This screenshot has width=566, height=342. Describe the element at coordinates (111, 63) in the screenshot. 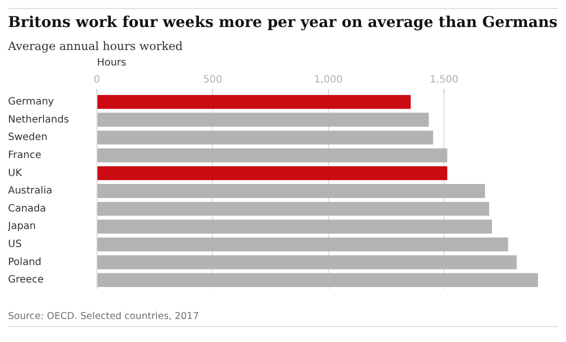

I see `x-axis-title: Hours` at that location.